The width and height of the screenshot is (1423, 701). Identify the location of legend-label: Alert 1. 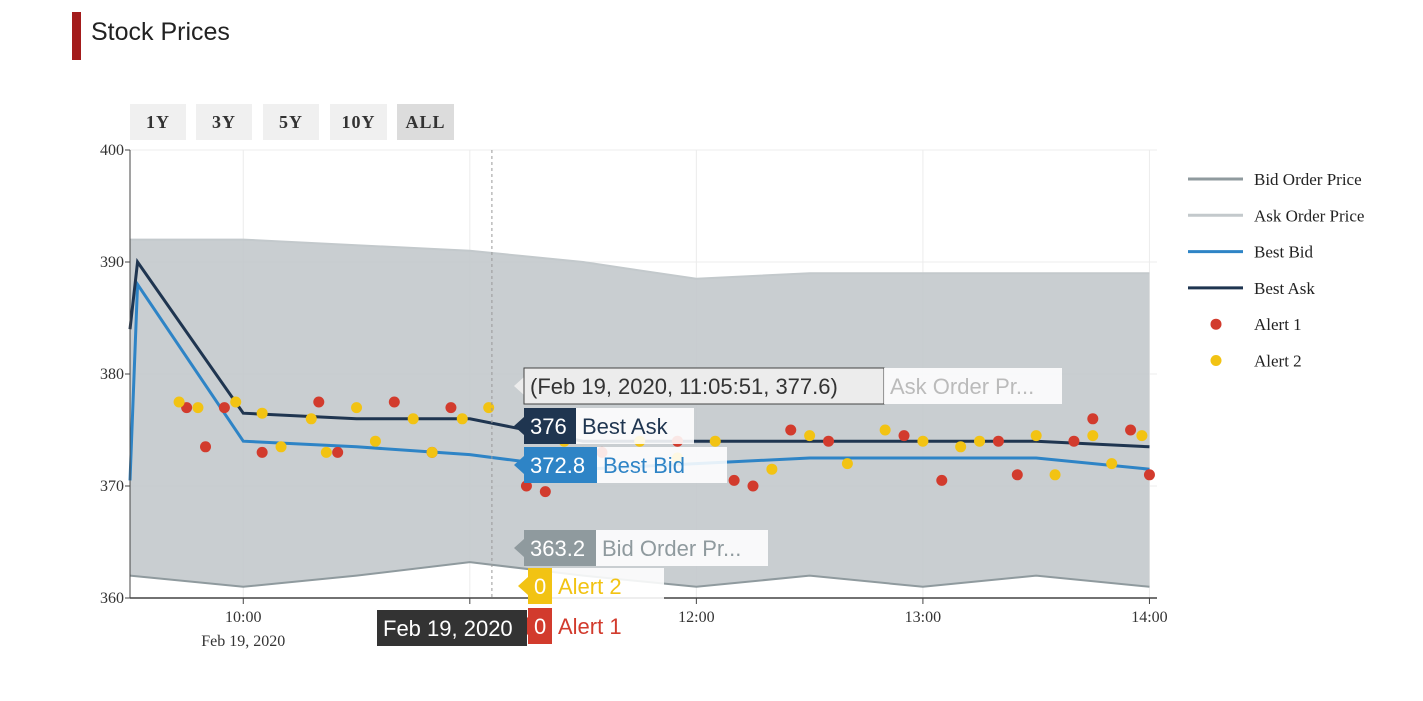
(1278, 324).